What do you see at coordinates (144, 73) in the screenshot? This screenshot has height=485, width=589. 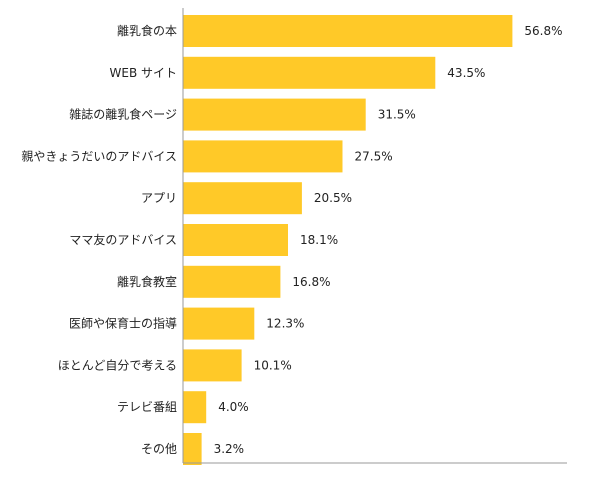 I see `category-label: WEB サイト` at bounding box center [144, 73].